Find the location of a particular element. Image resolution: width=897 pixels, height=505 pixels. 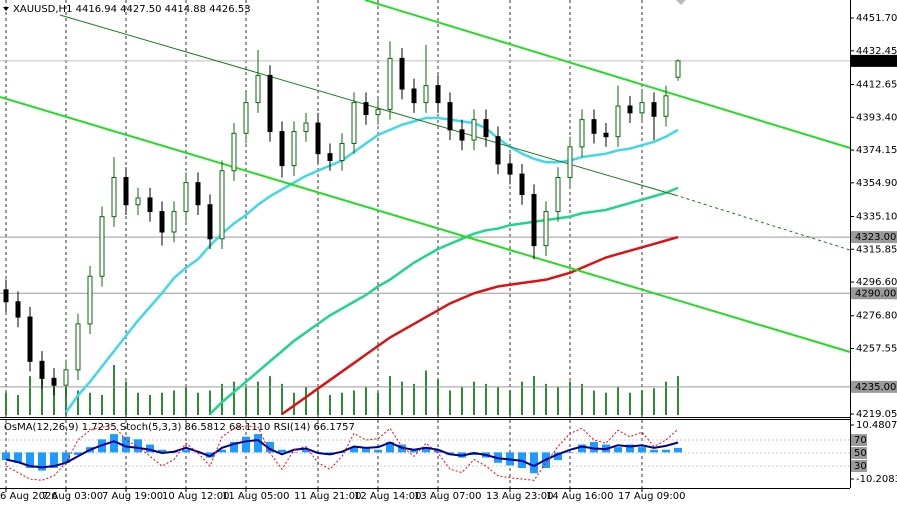

y-tick-label: 4374.15 is located at coordinates (876, 150).